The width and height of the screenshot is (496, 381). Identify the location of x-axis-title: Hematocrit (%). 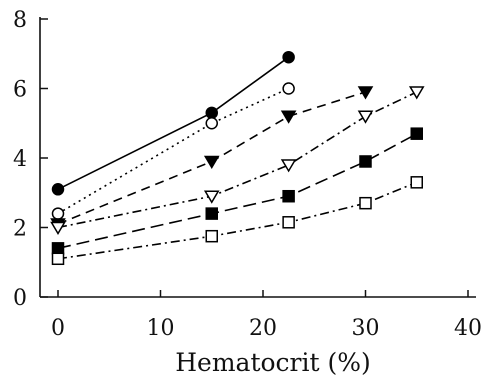
(273, 362).